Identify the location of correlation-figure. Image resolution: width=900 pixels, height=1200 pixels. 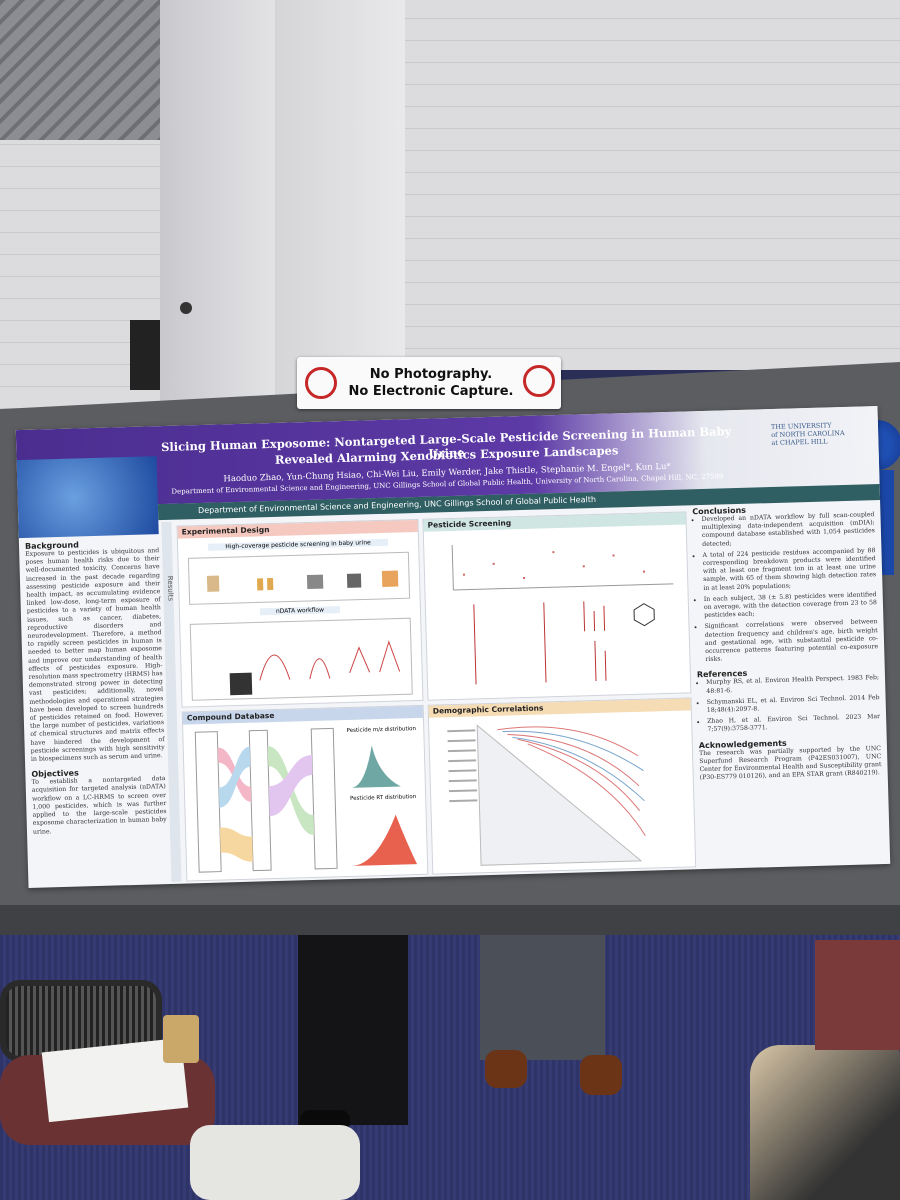
(546, 795).